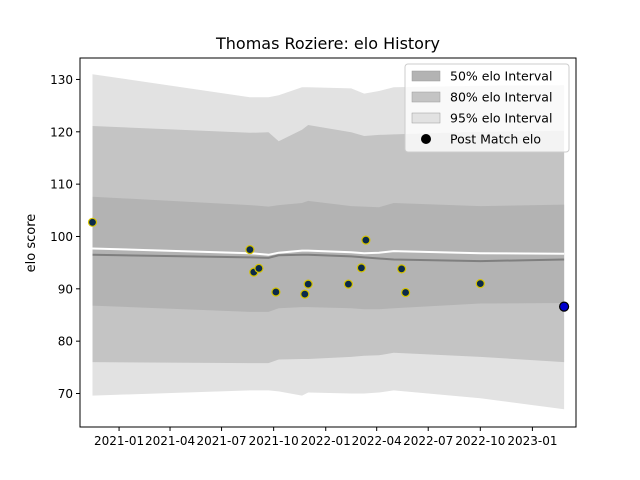 The height and width of the screenshot is (480, 640). I want to click on x-tick-label: 2022-10, so click(480, 441).